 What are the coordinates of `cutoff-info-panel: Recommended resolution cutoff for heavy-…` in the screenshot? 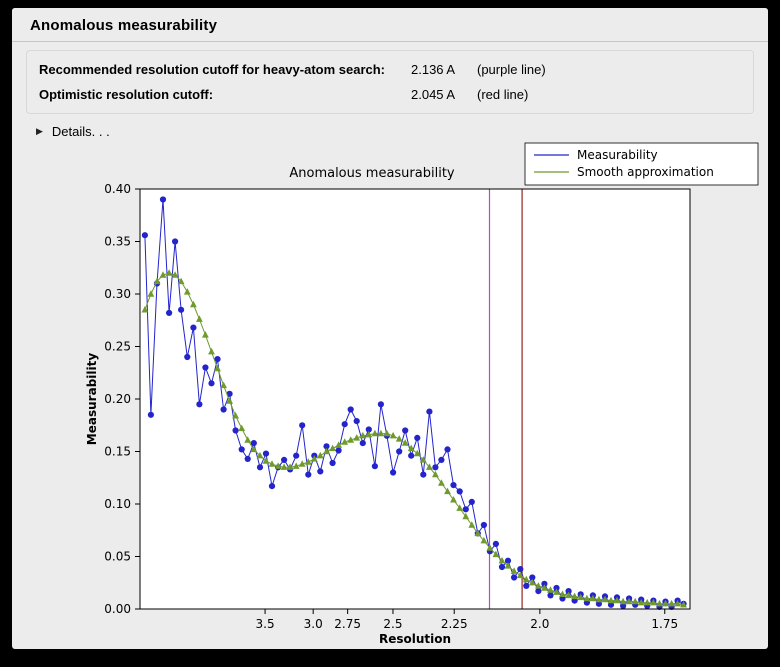 It's located at (390, 82).